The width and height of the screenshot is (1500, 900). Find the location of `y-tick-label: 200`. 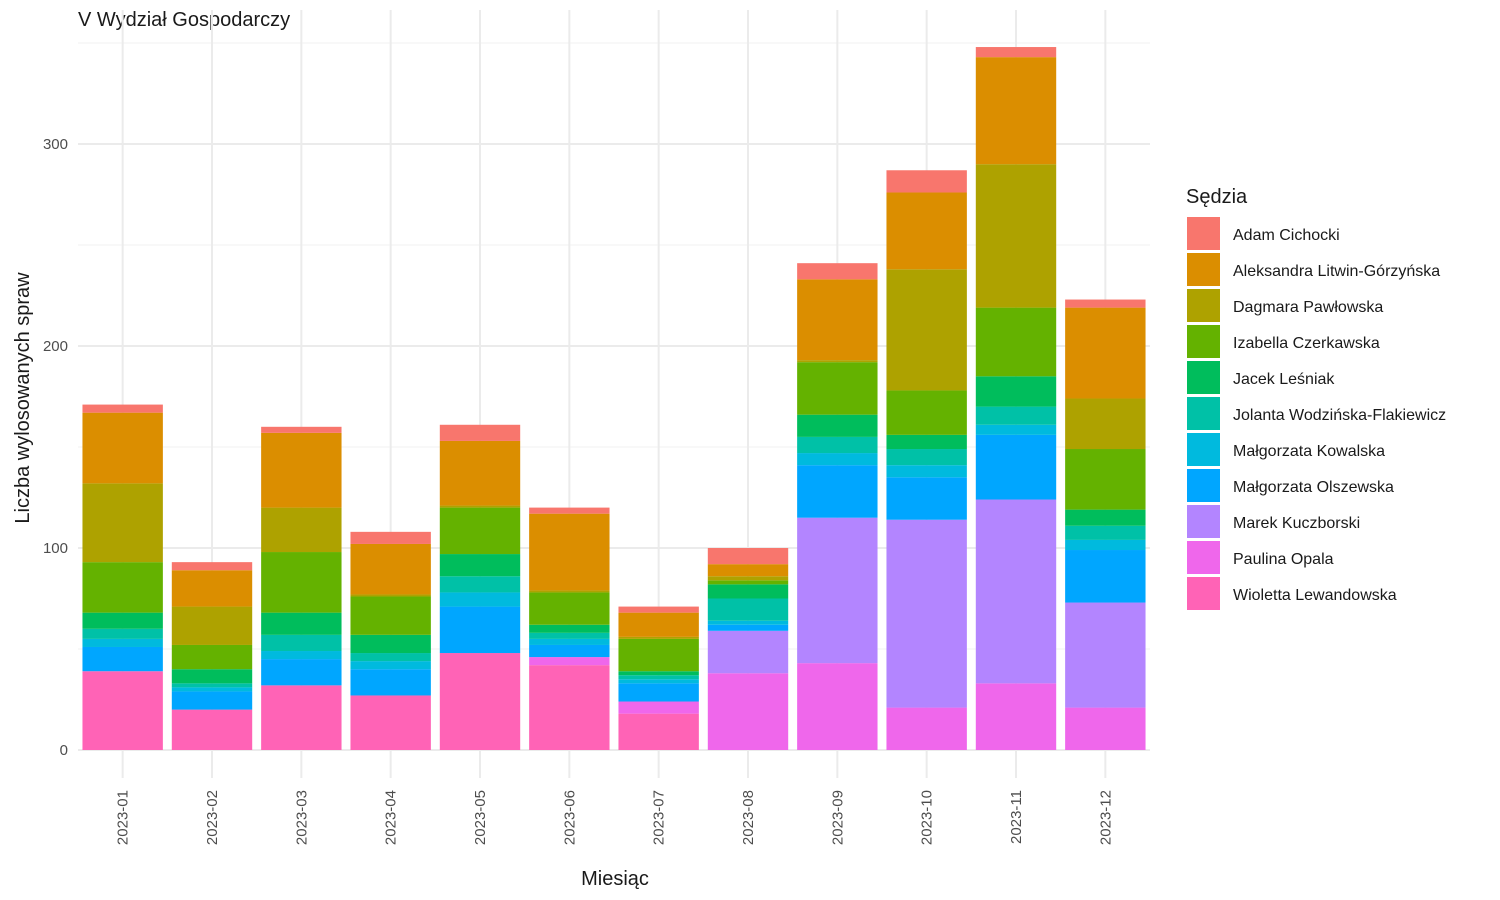

y-tick-label: 200 is located at coordinates (55, 346).